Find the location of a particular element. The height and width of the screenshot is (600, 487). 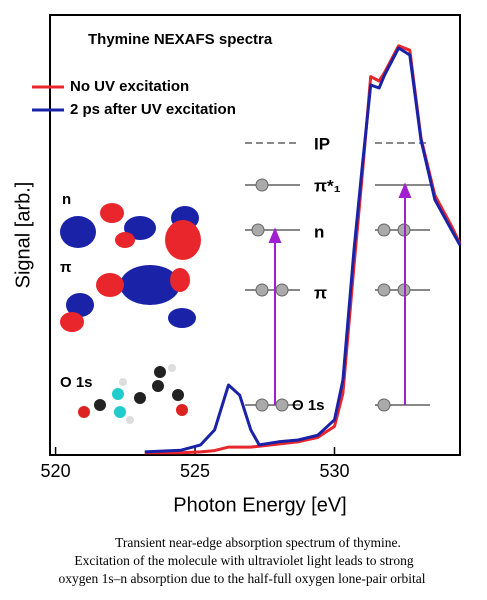

x-axis-label: Photon Energy [eV] is located at coordinates (259, 505).